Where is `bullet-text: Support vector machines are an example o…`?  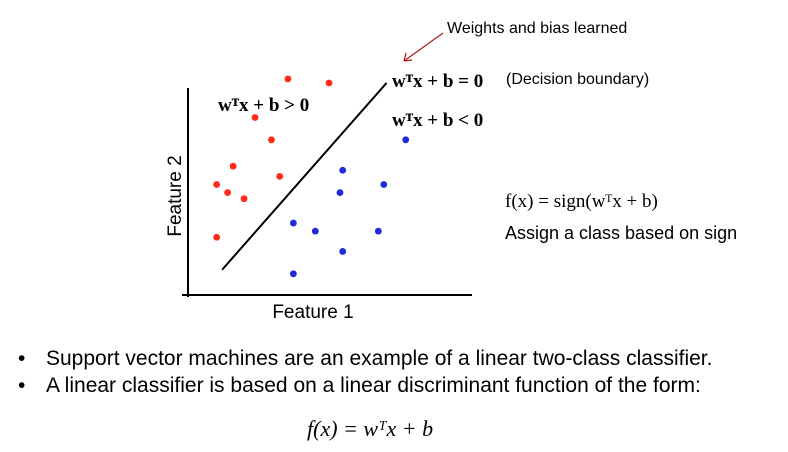
bullet-text: Support vector machines are an example o… is located at coordinates (379, 358).